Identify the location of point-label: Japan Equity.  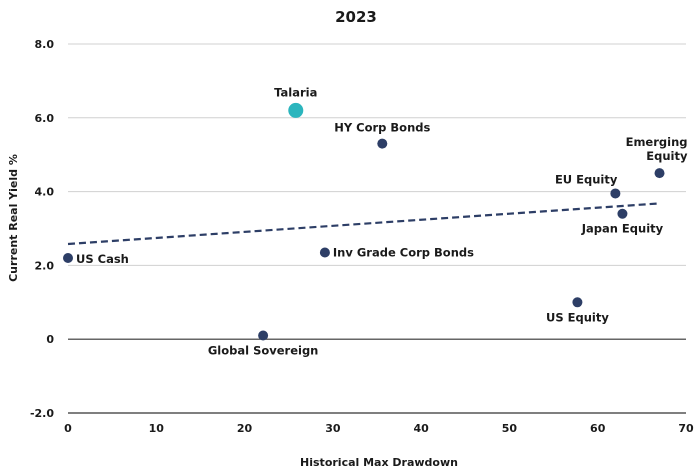
(622, 229).